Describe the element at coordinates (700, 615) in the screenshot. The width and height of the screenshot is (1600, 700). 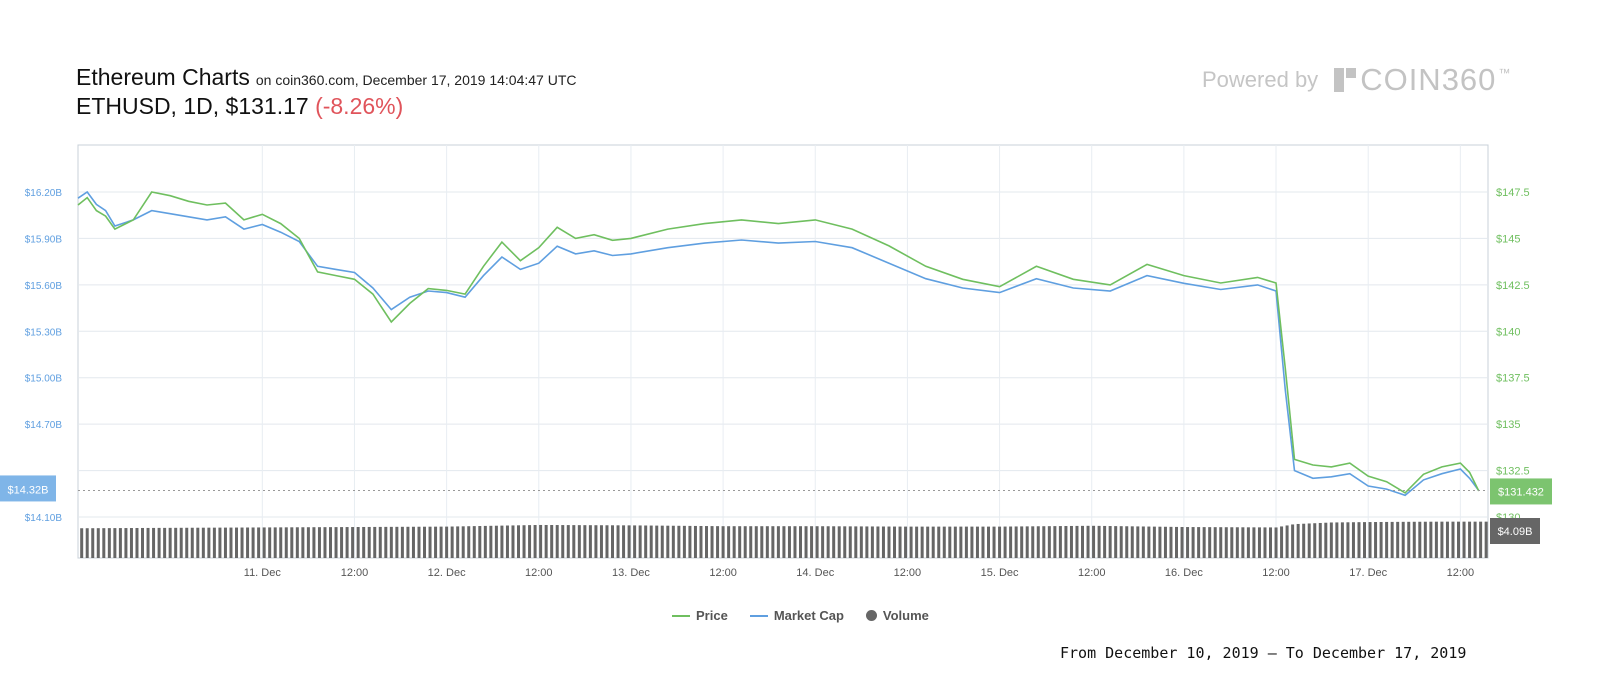
I see `legend-item-price: Price` at that location.